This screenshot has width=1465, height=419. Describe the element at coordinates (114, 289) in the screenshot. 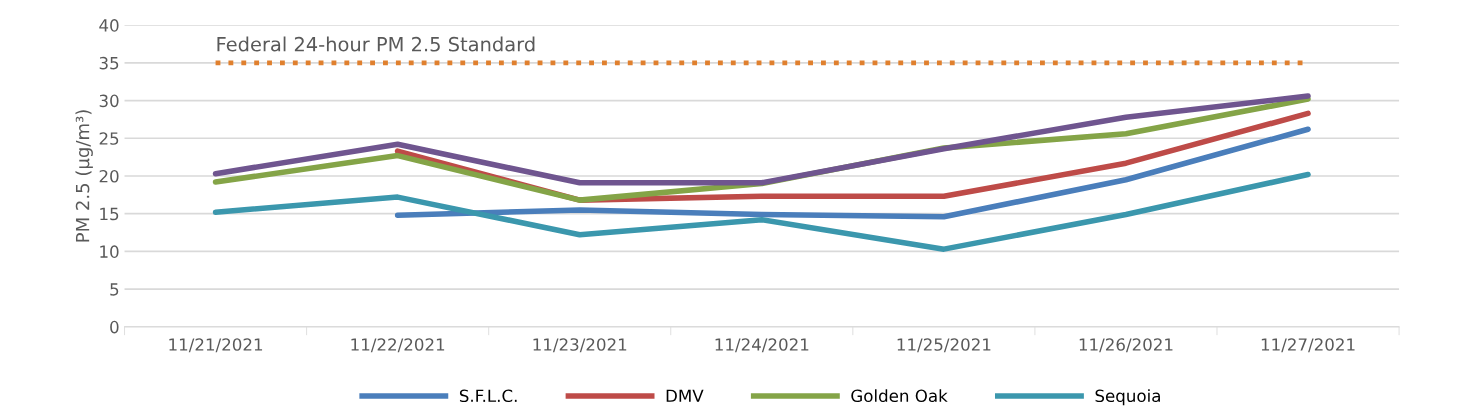

I see `y-tick-label: 5` at that location.